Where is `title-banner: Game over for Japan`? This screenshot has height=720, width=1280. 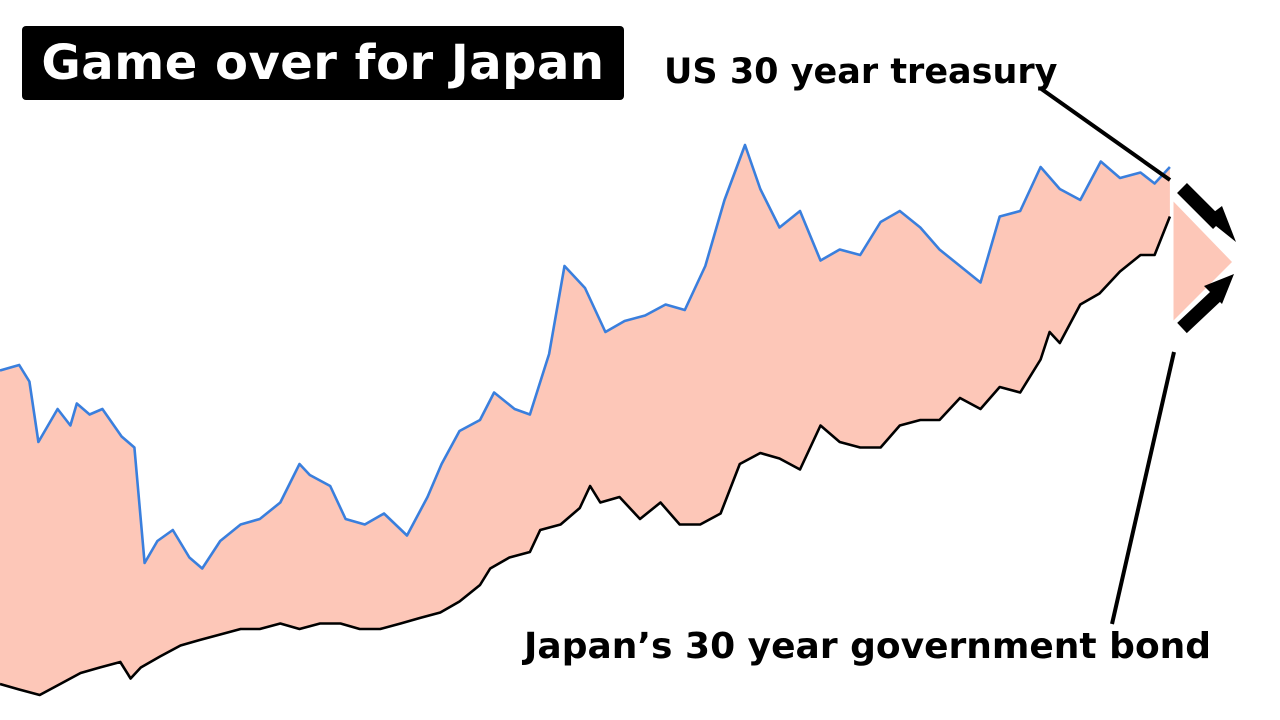
title-banner: Game over for Japan is located at coordinates (323, 63).